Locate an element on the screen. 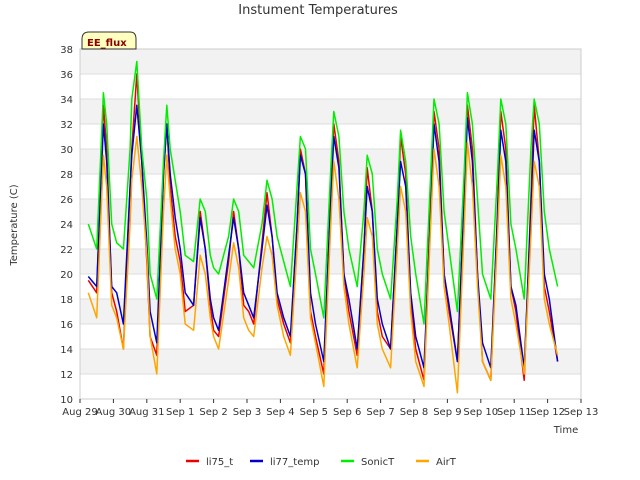 Image resolution: width=640 pixels, height=480 pixels. x-tick-label: Sep 4 is located at coordinates (280, 412).